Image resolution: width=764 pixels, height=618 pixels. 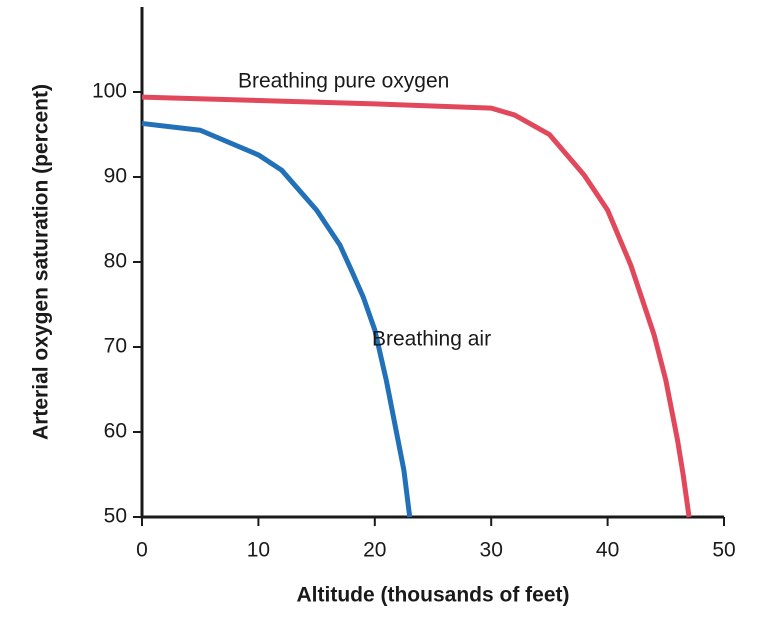 What do you see at coordinates (258, 550) in the screenshot?
I see `x-tick-label: 10` at bounding box center [258, 550].